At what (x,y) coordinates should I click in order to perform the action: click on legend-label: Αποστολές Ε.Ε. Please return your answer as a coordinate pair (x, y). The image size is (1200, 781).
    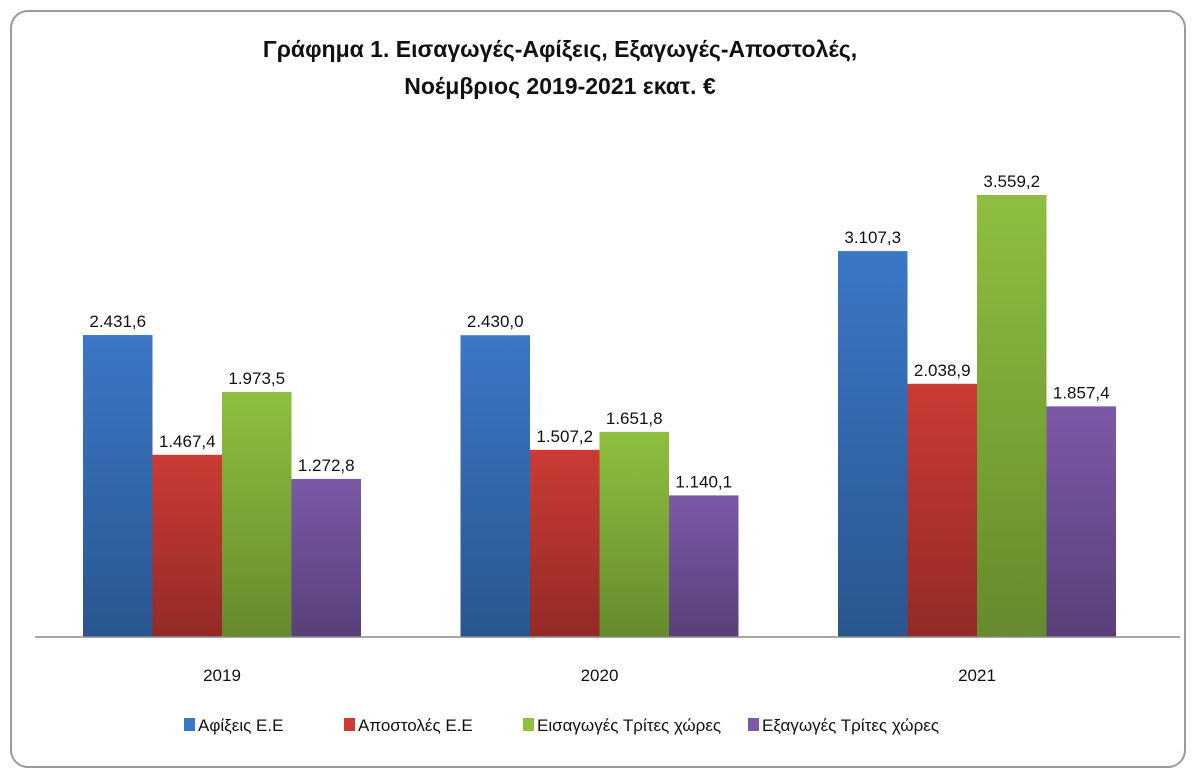
    Looking at the image, I should click on (415, 725).